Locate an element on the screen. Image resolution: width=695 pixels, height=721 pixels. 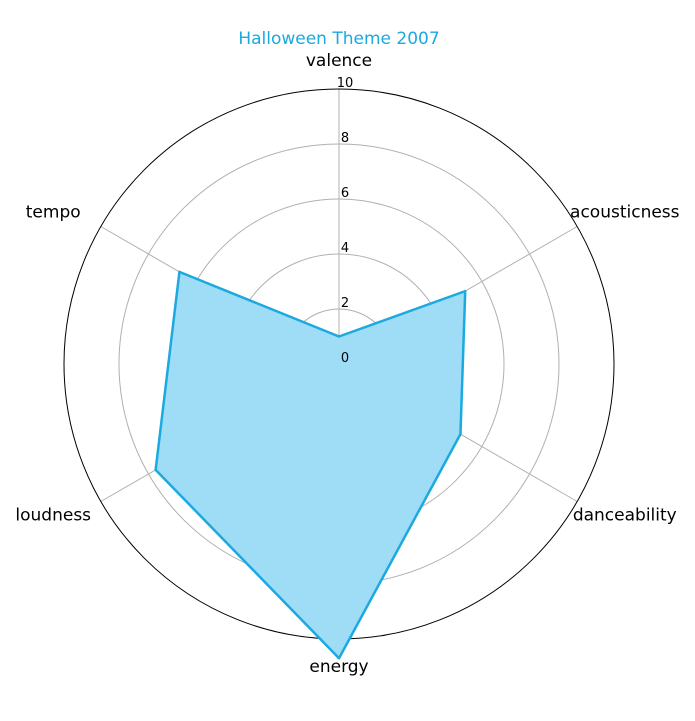
data-point-valence is located at coordinates (339, 336).